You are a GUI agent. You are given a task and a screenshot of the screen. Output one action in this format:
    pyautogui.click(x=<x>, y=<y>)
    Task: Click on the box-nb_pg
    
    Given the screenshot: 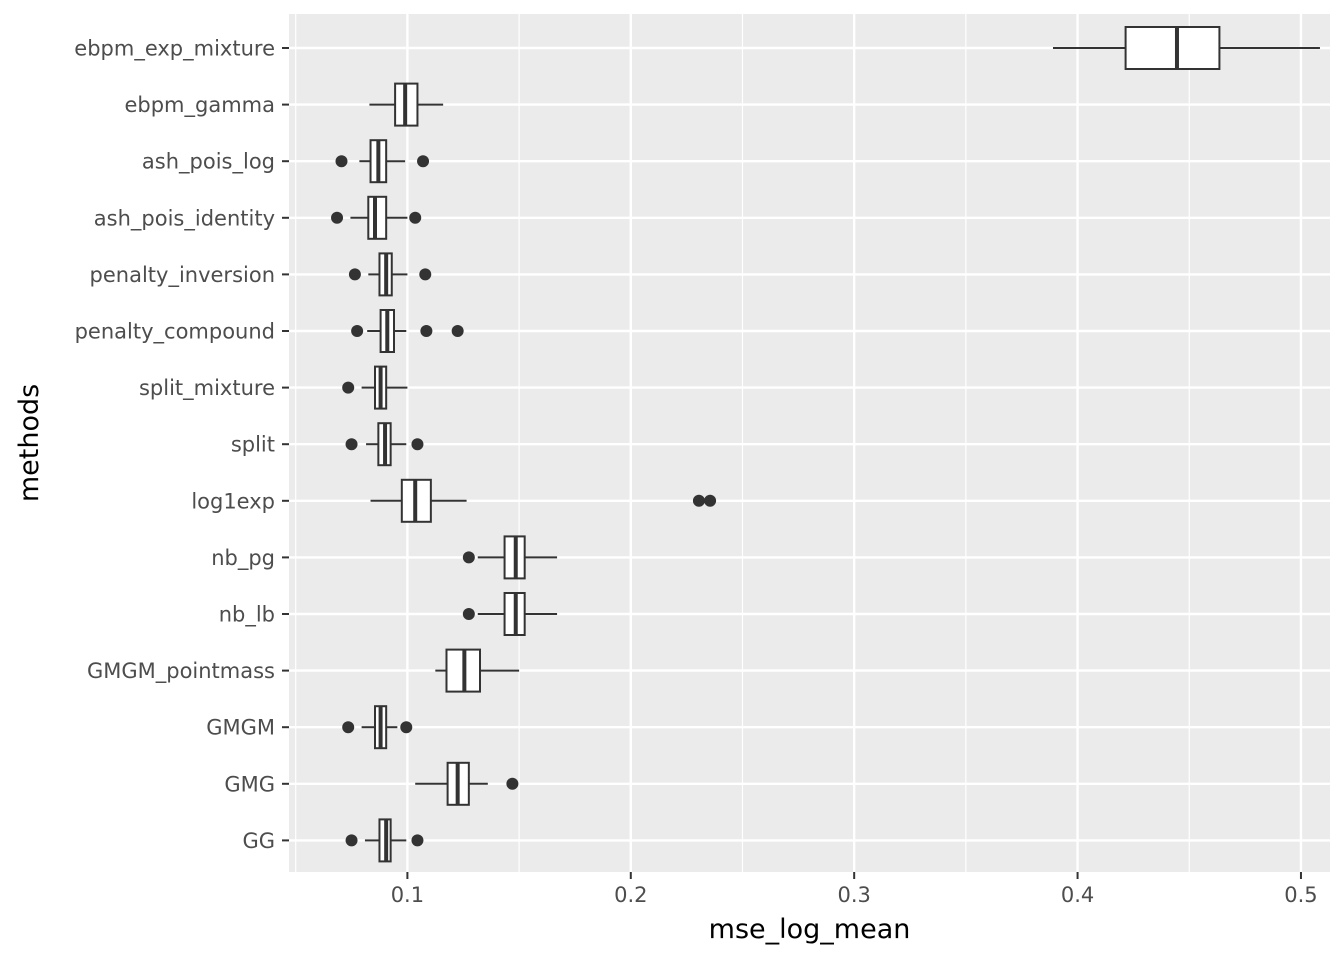 What is the action you would take?
    pyautogui.click(x=510, y=557)
    